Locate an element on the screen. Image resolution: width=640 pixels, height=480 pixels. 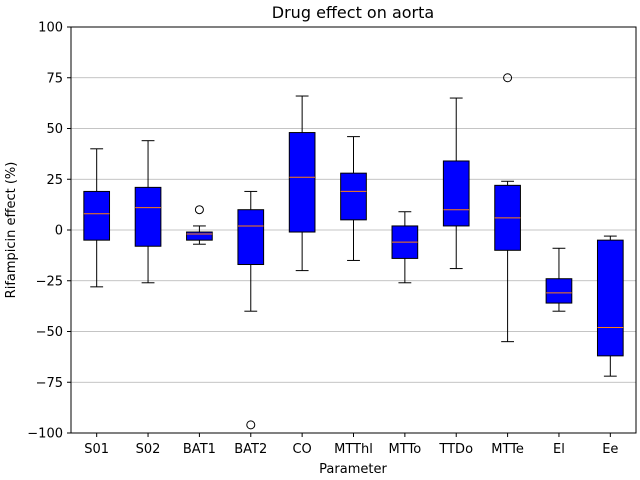
box-ttdo is located at coordinates (456, 183).